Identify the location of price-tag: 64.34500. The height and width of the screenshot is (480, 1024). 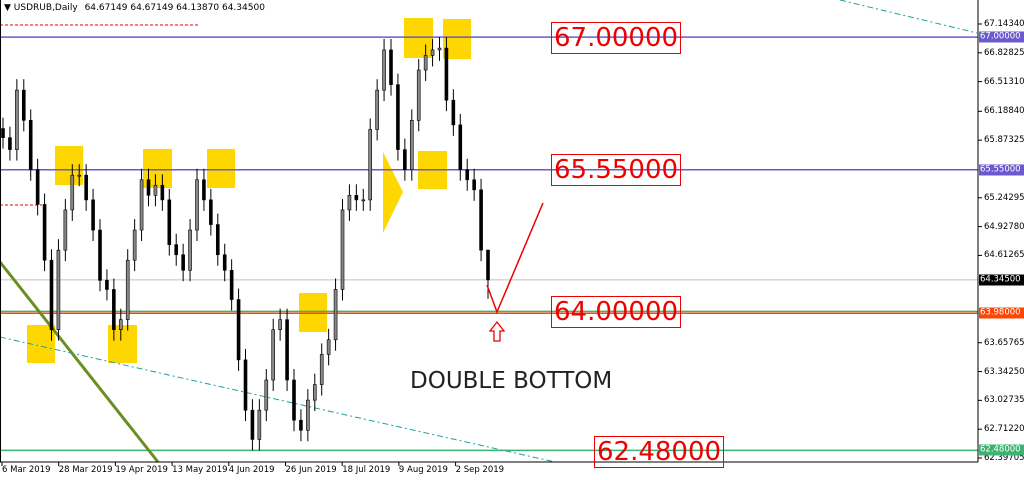
(1001, 280).